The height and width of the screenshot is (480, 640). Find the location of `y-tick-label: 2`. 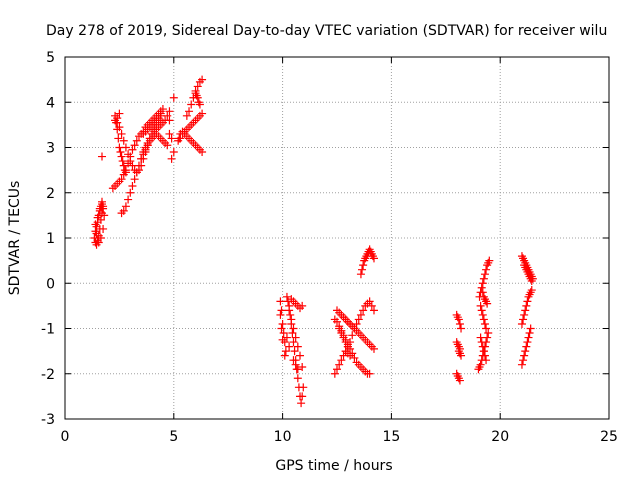

y-tick-label: 2 is located at coordinates (50, 194).